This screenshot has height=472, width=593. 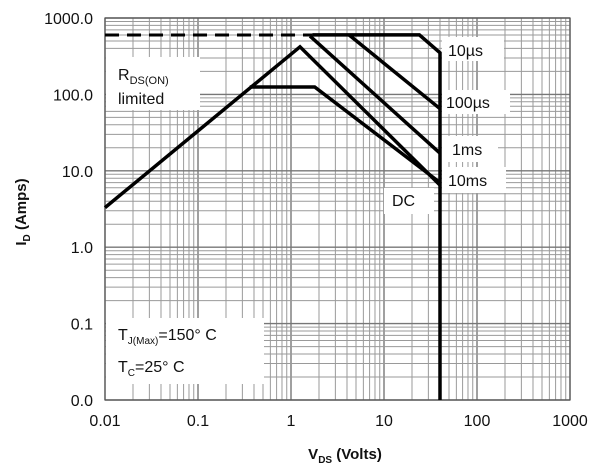 What do you see at coordinates (467, 150) in the screenshot?
I see `label-1ms: 1ms` at bounding box center [467, 150].